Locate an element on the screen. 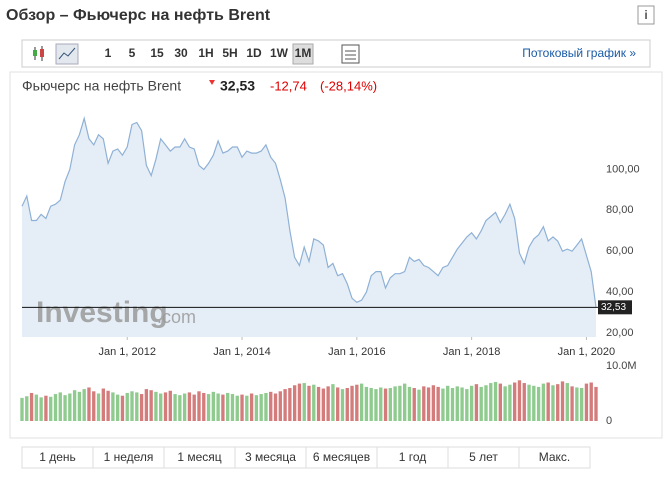 This screenshot has width=667, height=485. quote-change-pct: (-28,14%) is located at coordinates (348, 85).